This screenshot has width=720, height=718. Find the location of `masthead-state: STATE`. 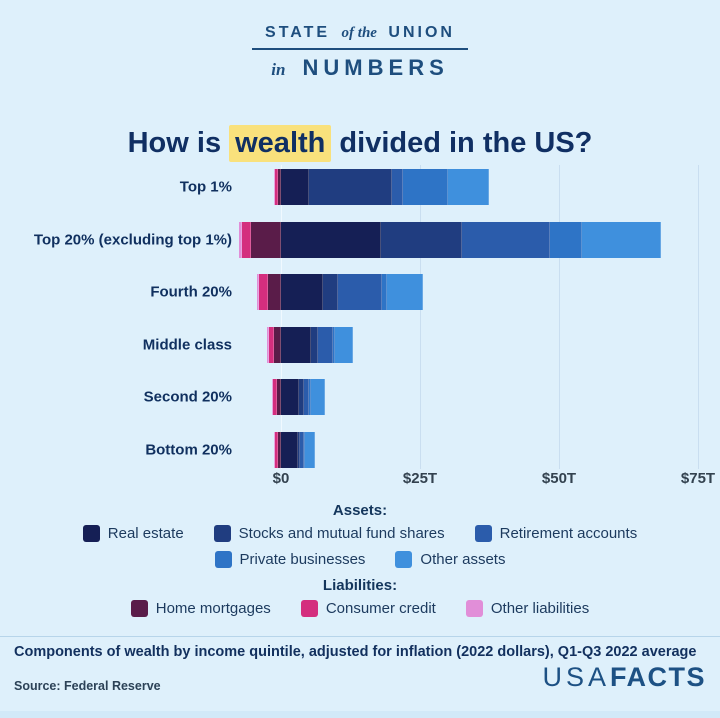

masthead-state: STATE is located at coordinates (298, 32).